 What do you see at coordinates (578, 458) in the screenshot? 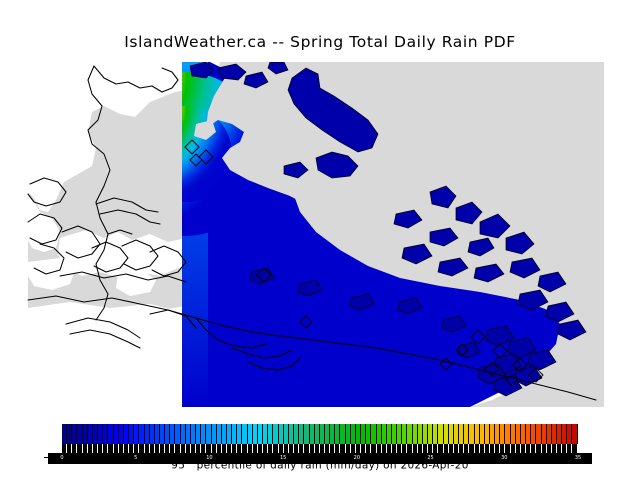
I see `colorbar-tick-label: 35` at bounding box center [578, 458].